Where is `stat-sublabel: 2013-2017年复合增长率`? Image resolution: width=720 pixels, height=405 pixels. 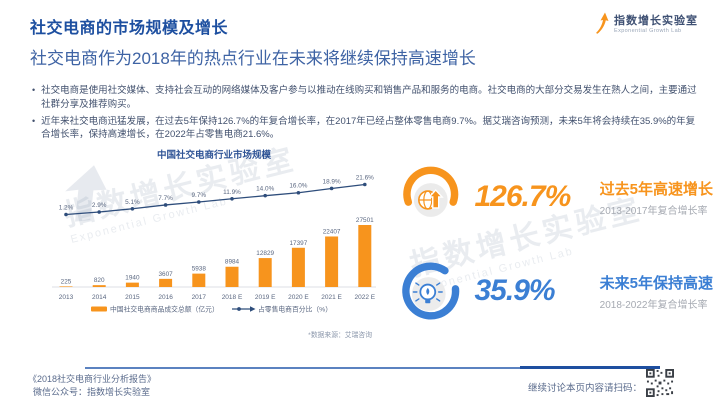
stat-sublabel: 2013-2017年复合增长率 is located at coordinates (653, 211).